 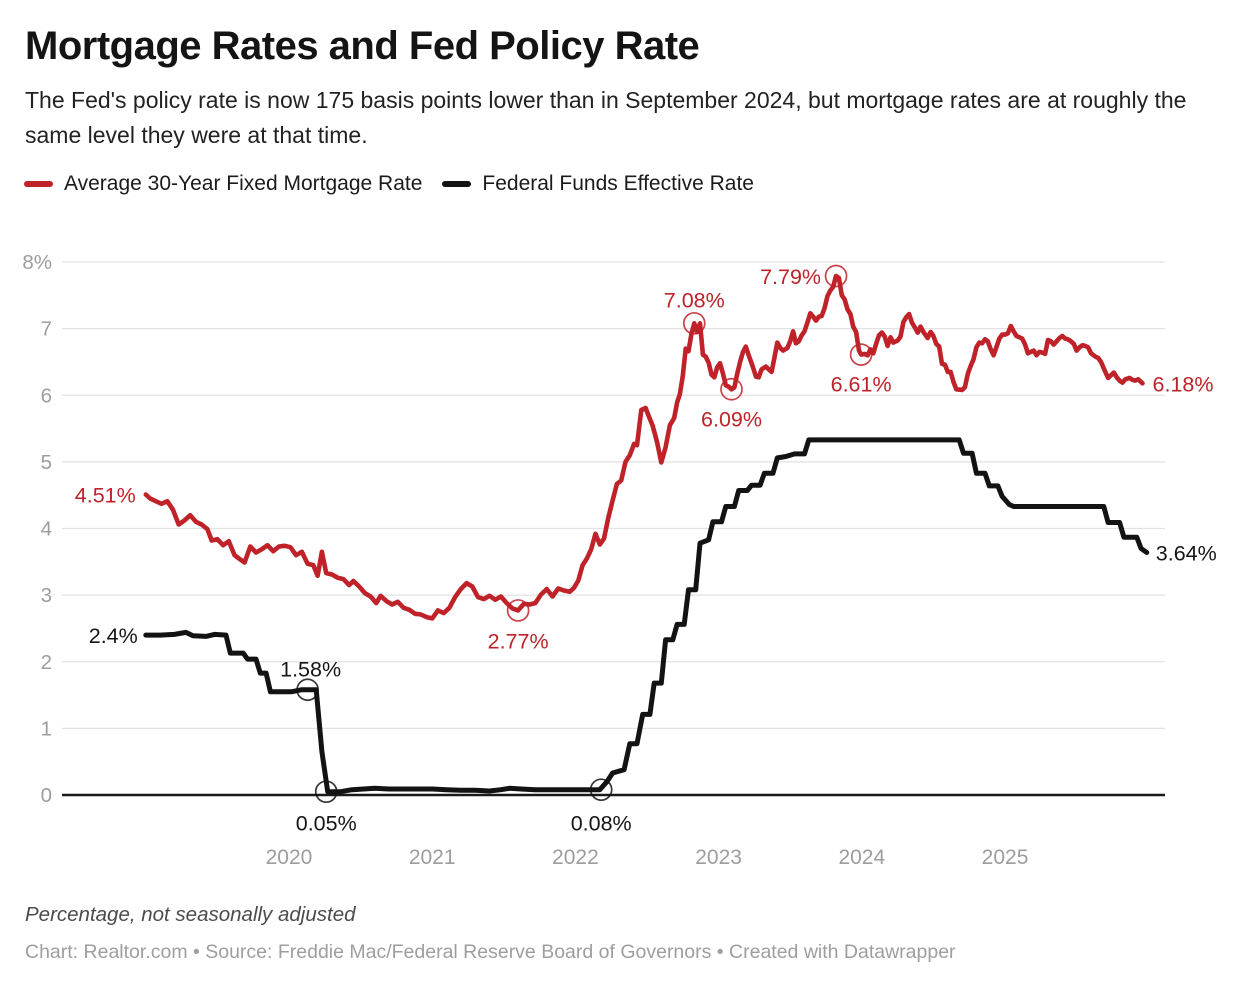 What do you see at coordinates (694, 300) in the screenshot?
I see `annotation-label: 7.08%` at bounding box center [694, 300].